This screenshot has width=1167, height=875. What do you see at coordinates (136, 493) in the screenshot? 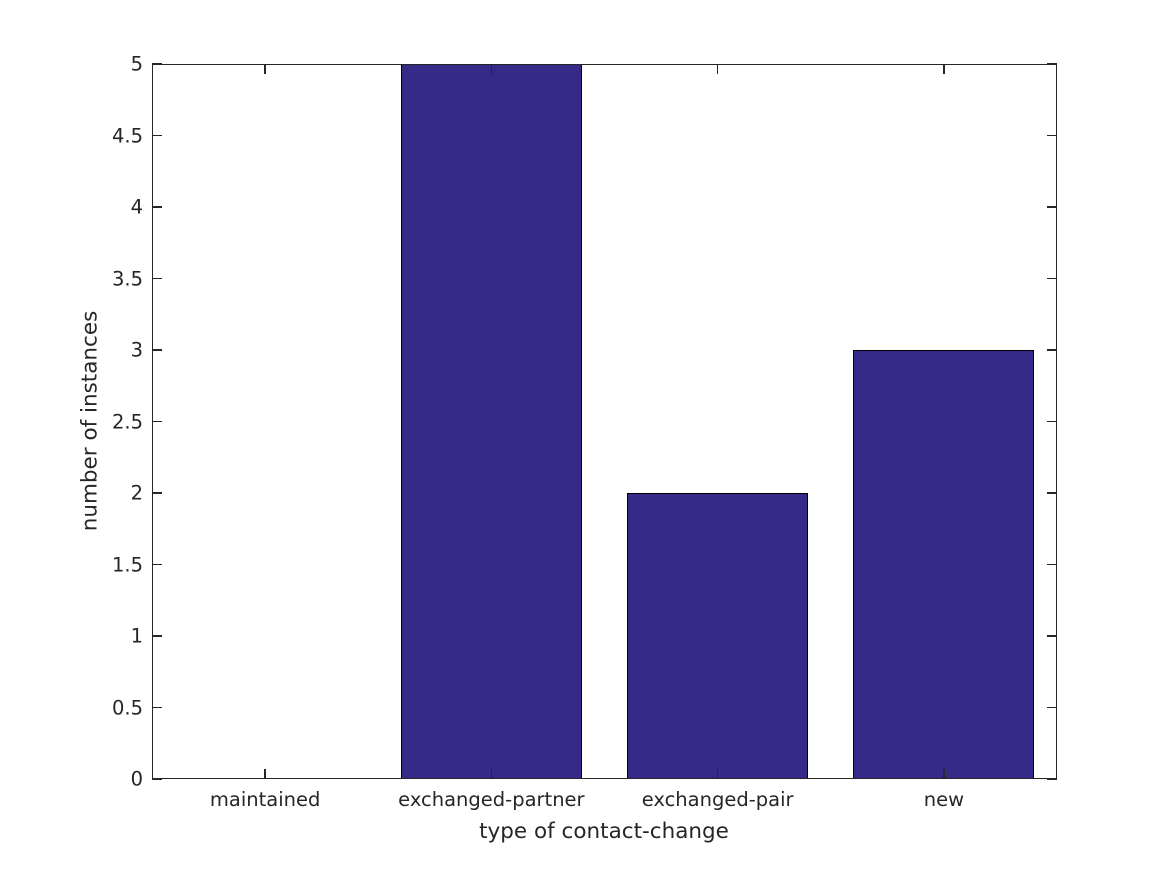
I see `y-tick-label: 2` at bounding box center [136, 493].